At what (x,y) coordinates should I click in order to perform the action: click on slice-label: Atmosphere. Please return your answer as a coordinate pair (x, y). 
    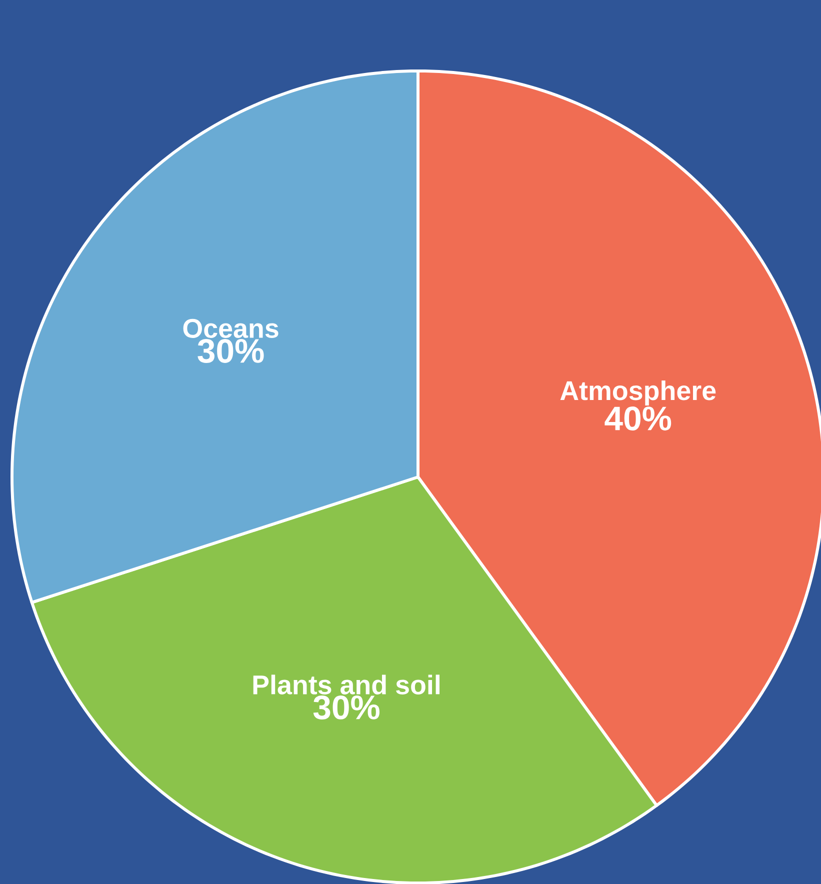
    Looking at the image, I should click on (638, 393).